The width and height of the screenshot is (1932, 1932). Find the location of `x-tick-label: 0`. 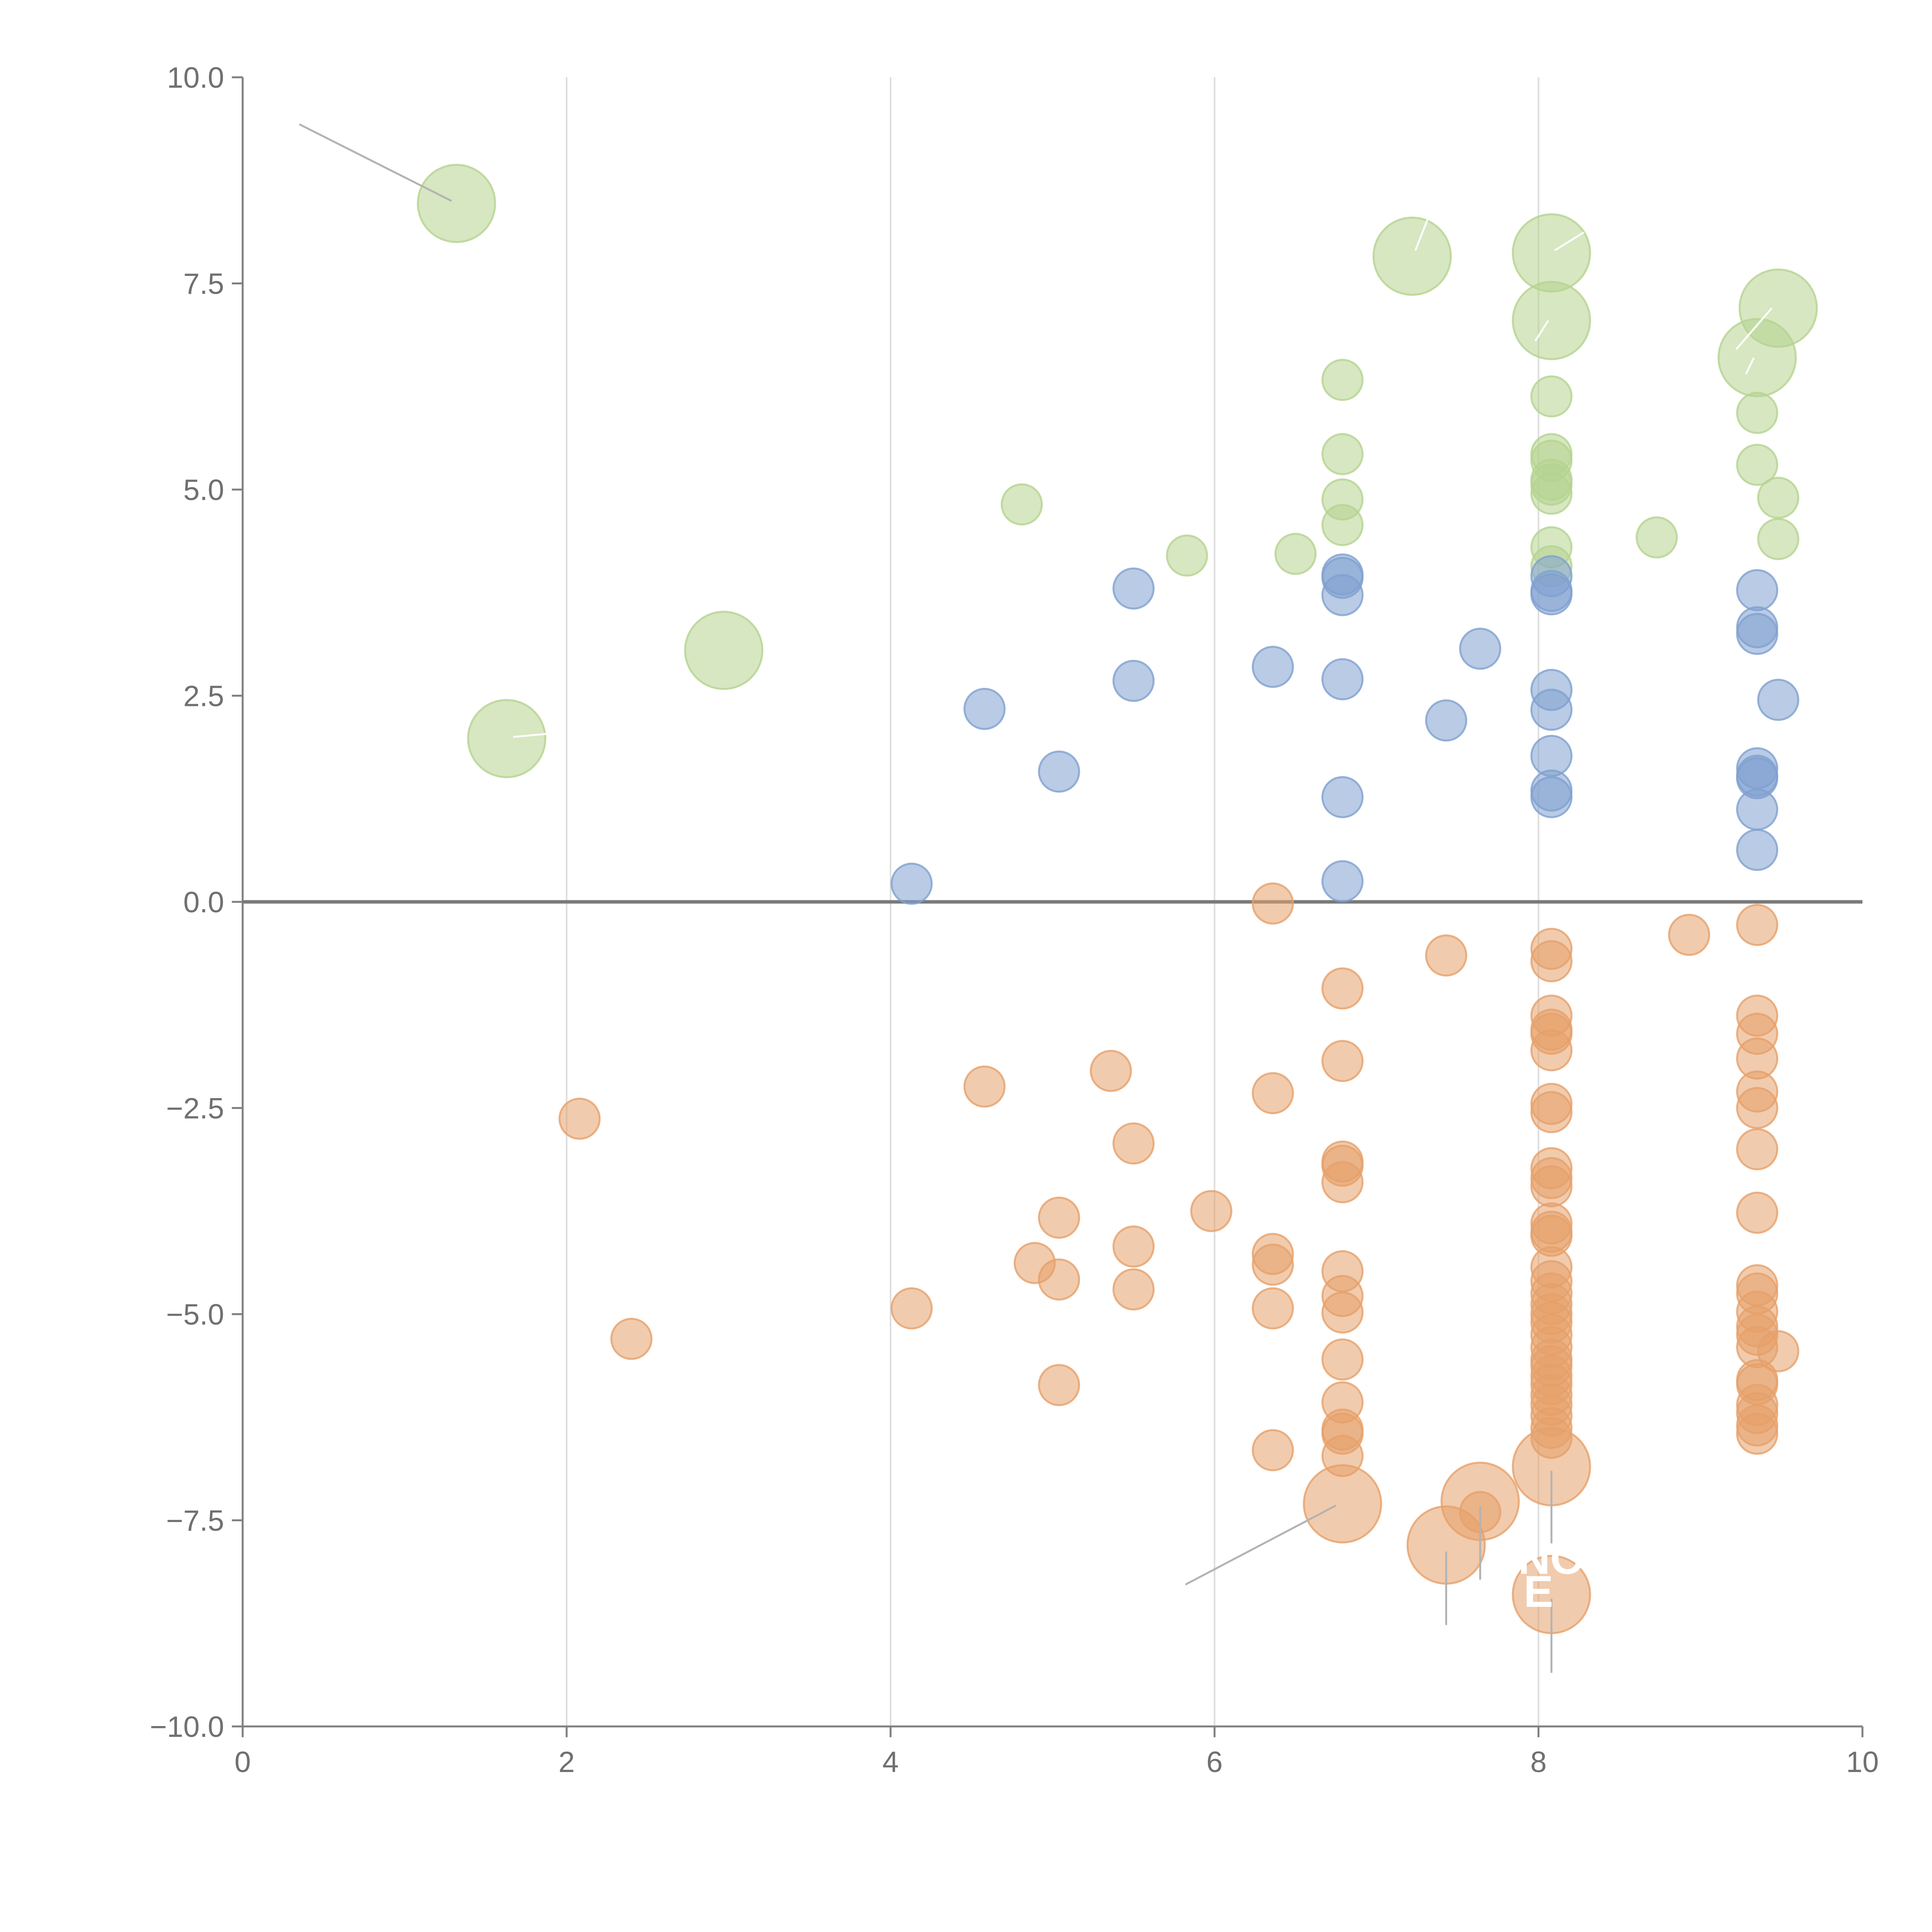

x-tick-label: 0 is located at coordinates (243, 1763).